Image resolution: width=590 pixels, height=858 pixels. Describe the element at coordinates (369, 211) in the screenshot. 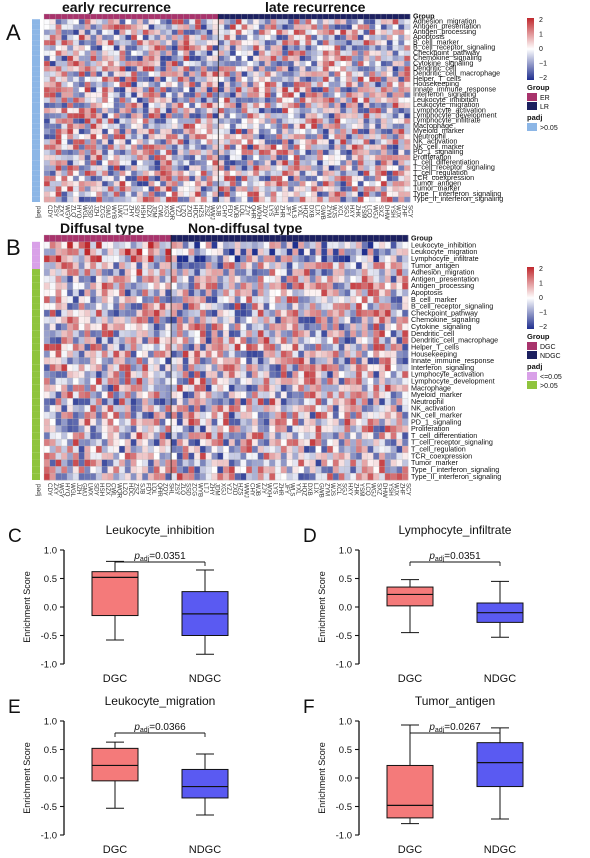

I see `column-label: LCQ` at that location.